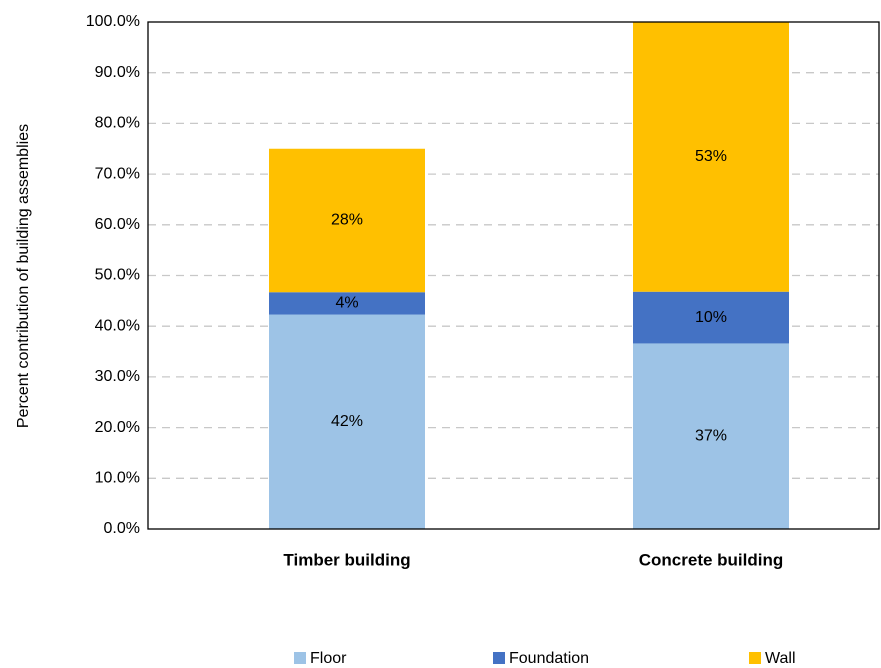  Describe the element at coordinates (346, 559) in the screenshot. I see `x-tick-label: Timber building` at that location.